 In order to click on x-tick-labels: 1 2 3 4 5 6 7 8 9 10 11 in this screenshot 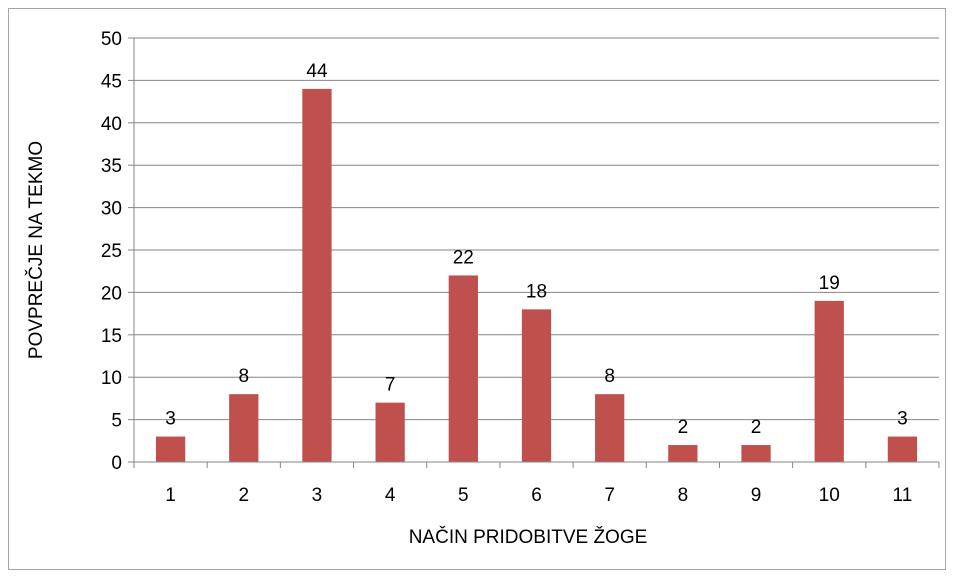, I will do `click(538, 495)`.